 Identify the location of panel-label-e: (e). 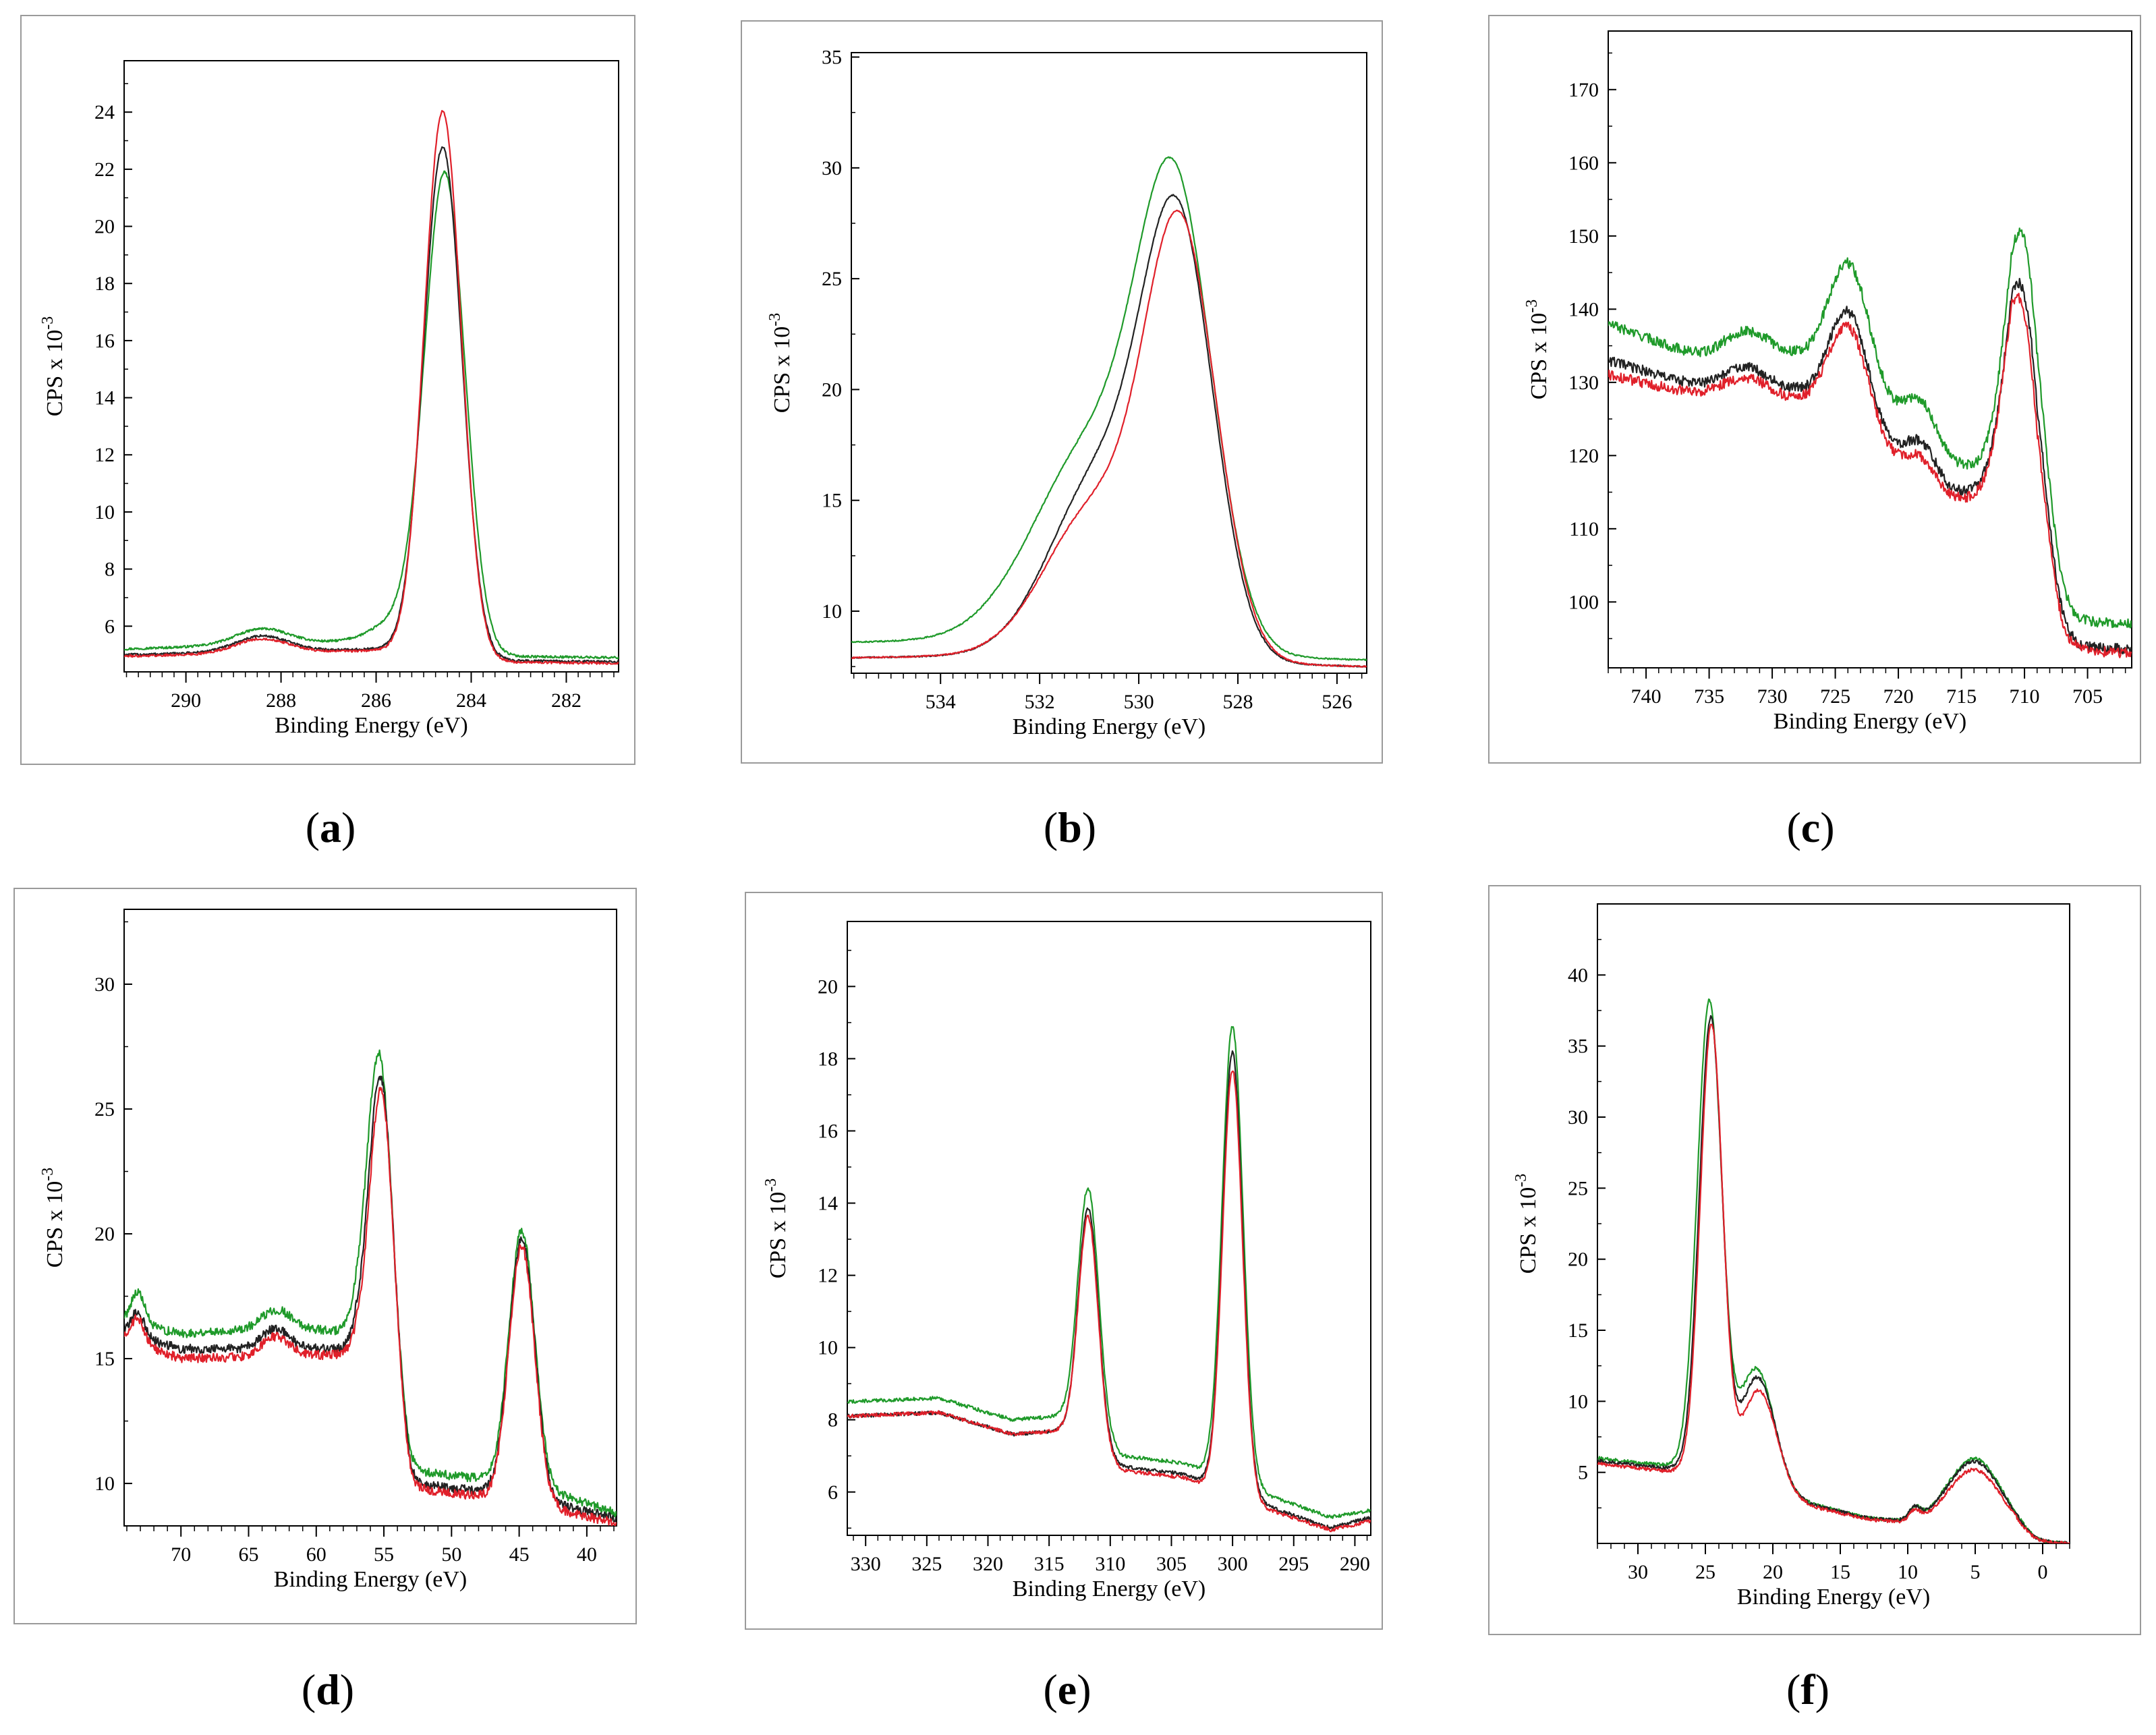
(1067, 1689).